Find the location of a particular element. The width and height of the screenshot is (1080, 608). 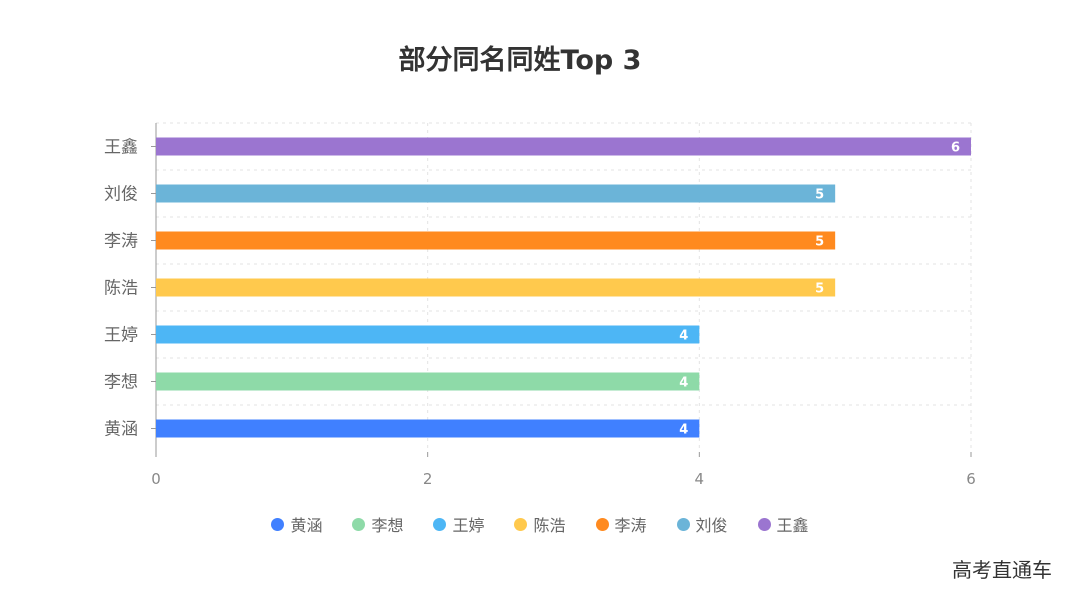

legend-label: 李想 is located at coordinates (387, 525).